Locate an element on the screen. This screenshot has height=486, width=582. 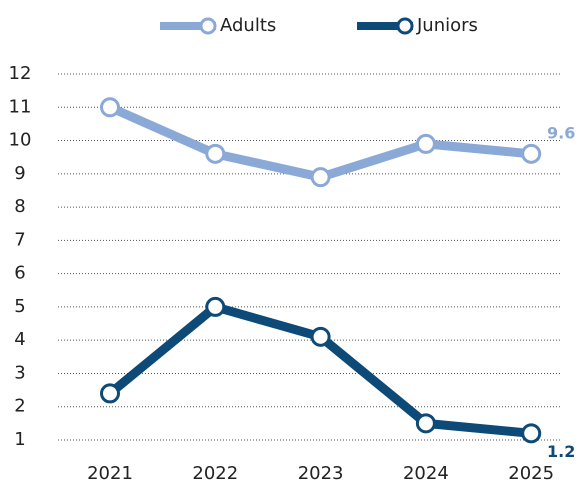
y-tick-label: 7 is located at coordinates (19, 239).